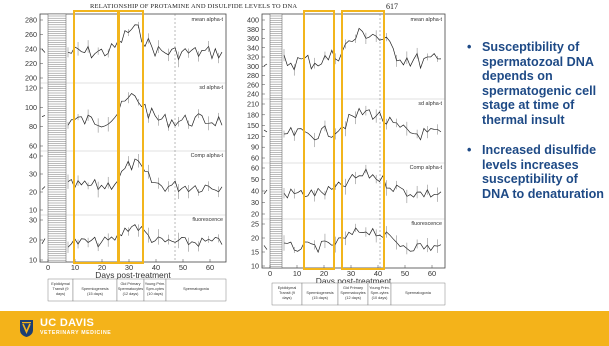  Describe the element at coordinates (207, 220) in the screenshot. I see `panel-label: fluorescence` at that location.